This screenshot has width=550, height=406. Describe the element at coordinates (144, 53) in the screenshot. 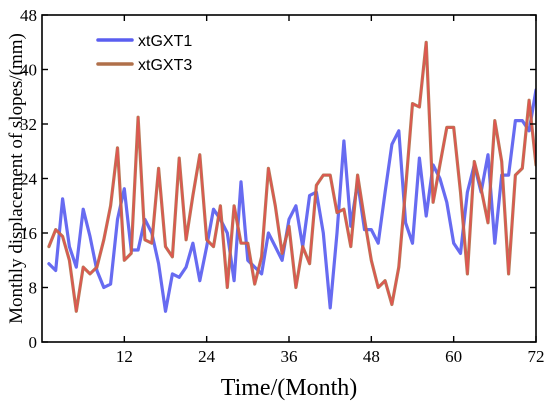

I see `legend: xtGXT1 xtGXT3` at that location.